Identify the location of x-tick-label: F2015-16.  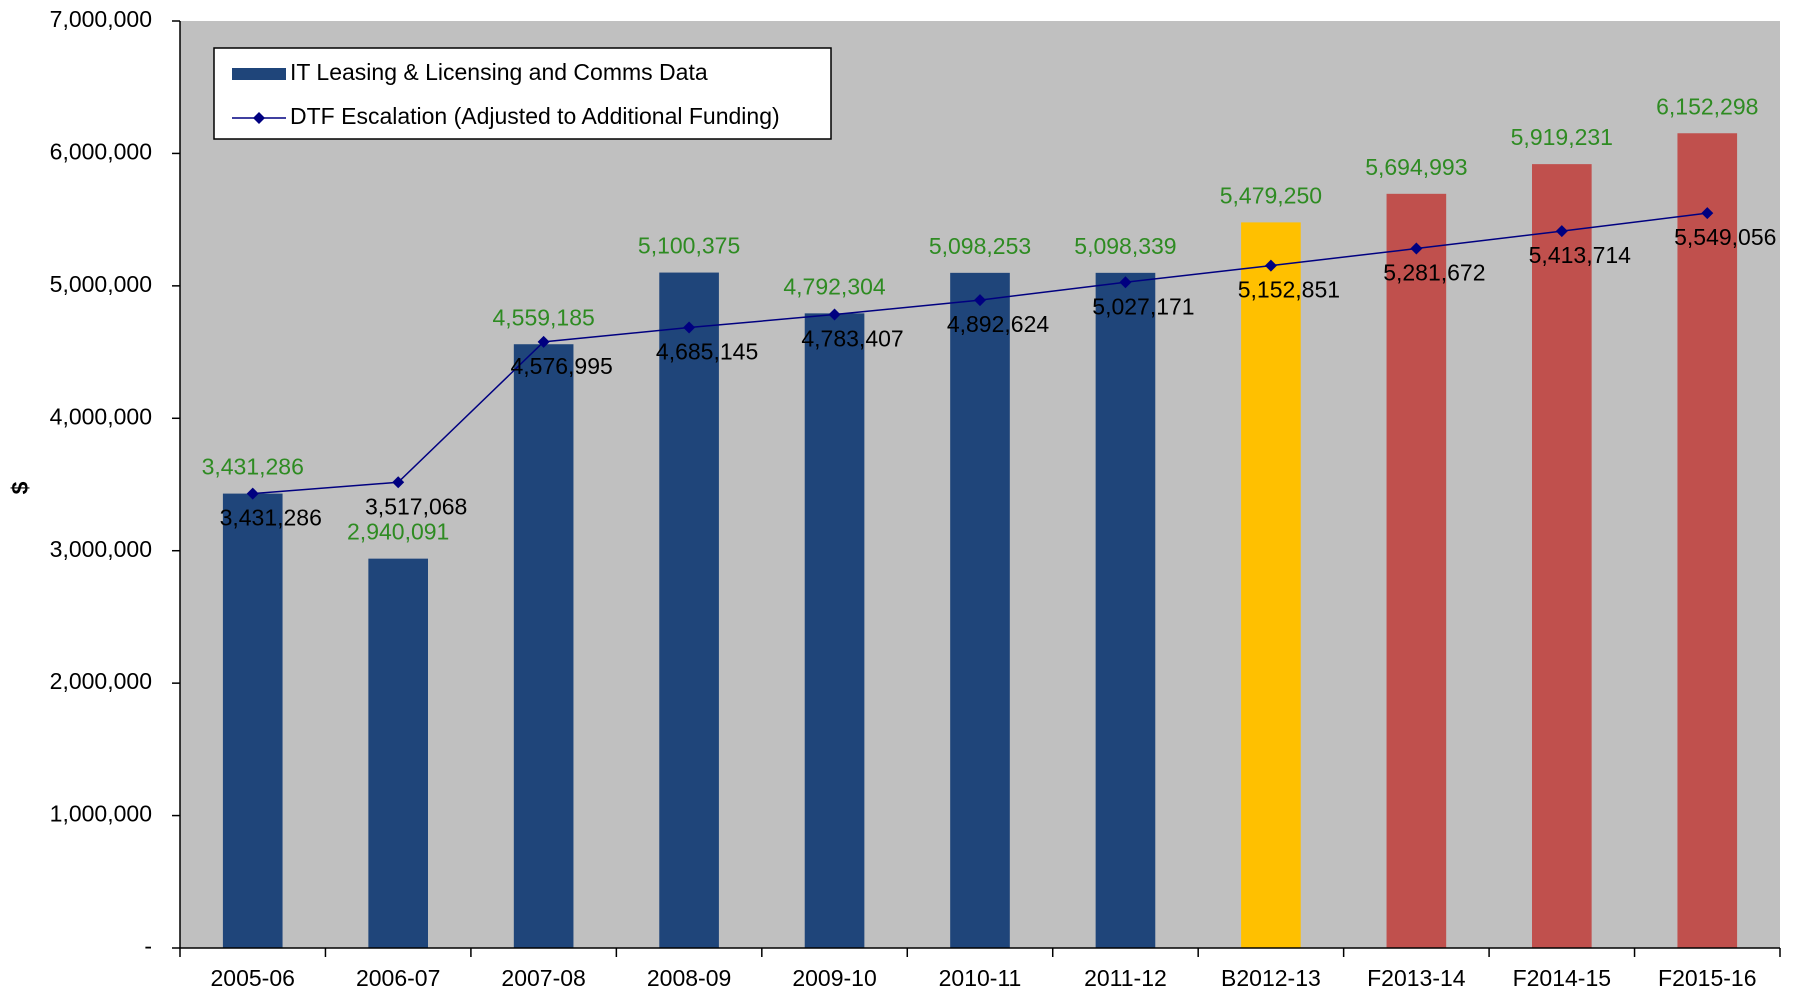
(1707, 978).